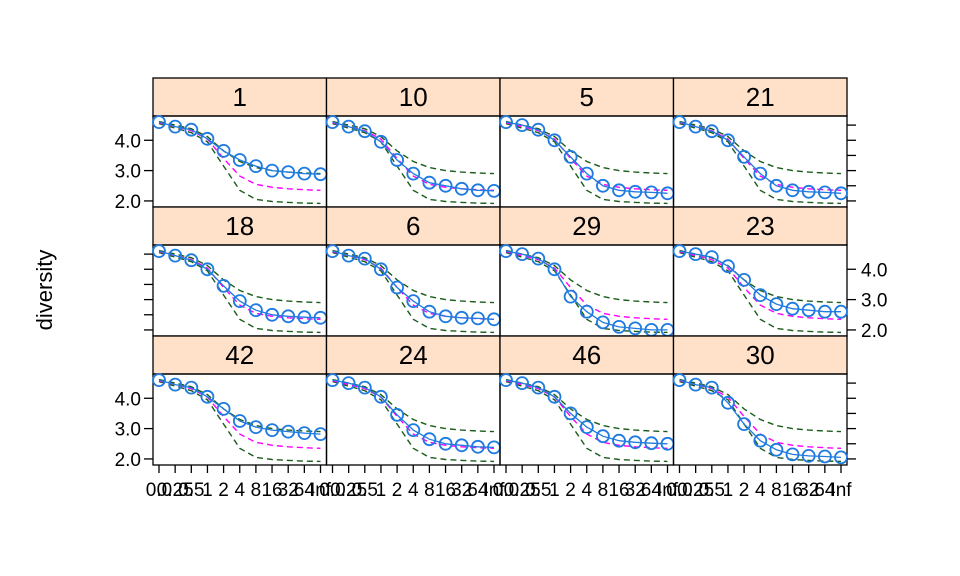 Image resolution: width=960 pixels, height=576 pixels. I want to click on xtick-label-c3-4: 2, so click(744, 490).